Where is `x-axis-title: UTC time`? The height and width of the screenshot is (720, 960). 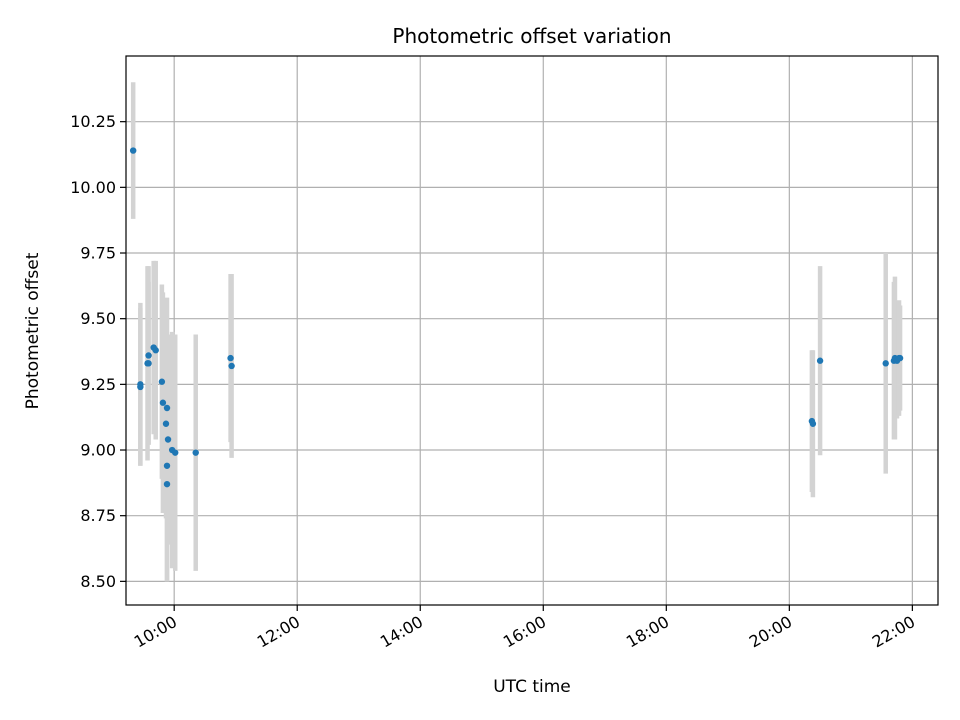 x-axis-title: UTC time is located at coordinates (532, 687).